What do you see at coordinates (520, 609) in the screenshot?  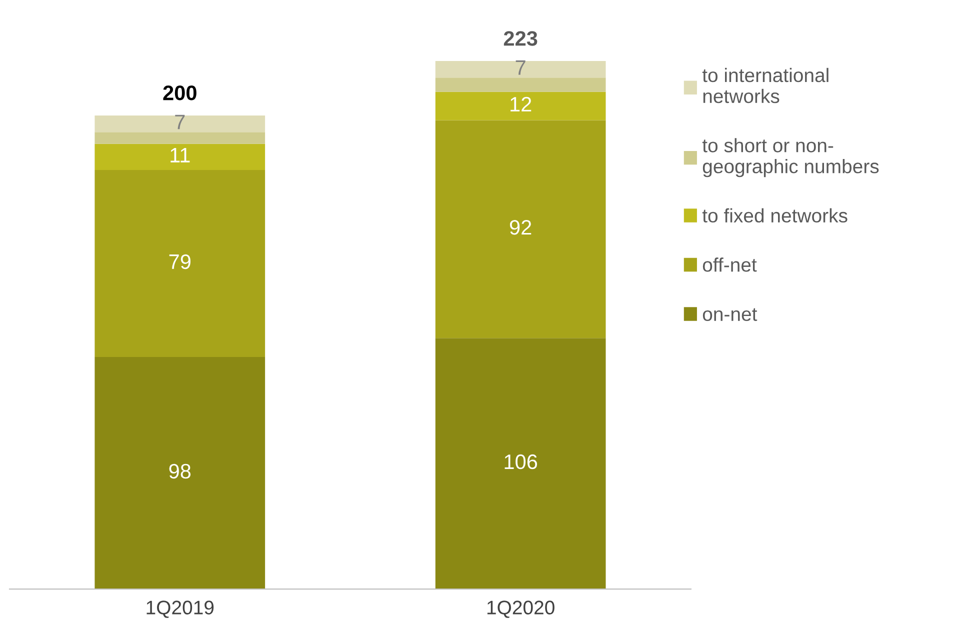 I see `x-tick-label: 1Q2020` at bounding box center [520, 609].